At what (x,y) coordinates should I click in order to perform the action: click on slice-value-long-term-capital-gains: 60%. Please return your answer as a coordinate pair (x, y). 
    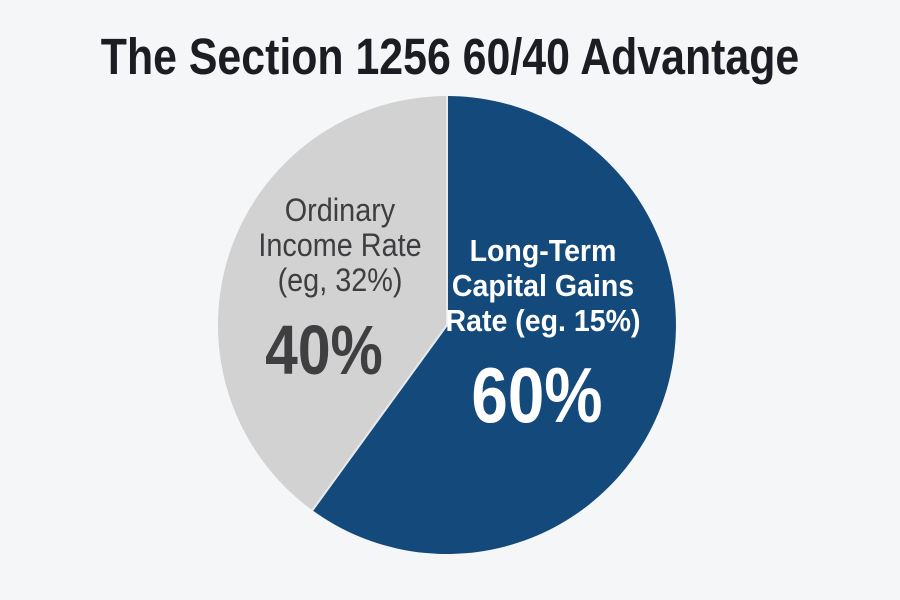
    Looking at the image, I should click on (537, 395).